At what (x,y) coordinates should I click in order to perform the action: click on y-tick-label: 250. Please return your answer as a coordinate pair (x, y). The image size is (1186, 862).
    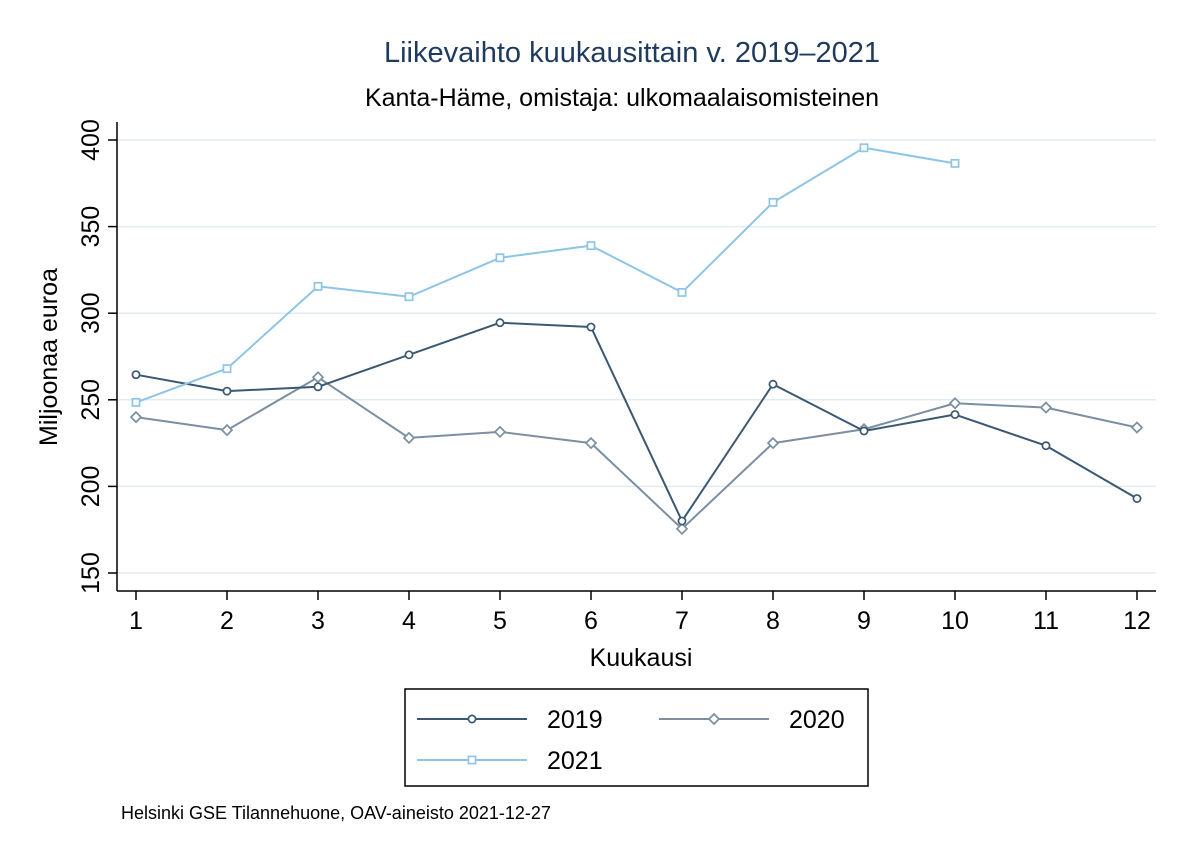
    Looking at the image, I should click on (91, 400).